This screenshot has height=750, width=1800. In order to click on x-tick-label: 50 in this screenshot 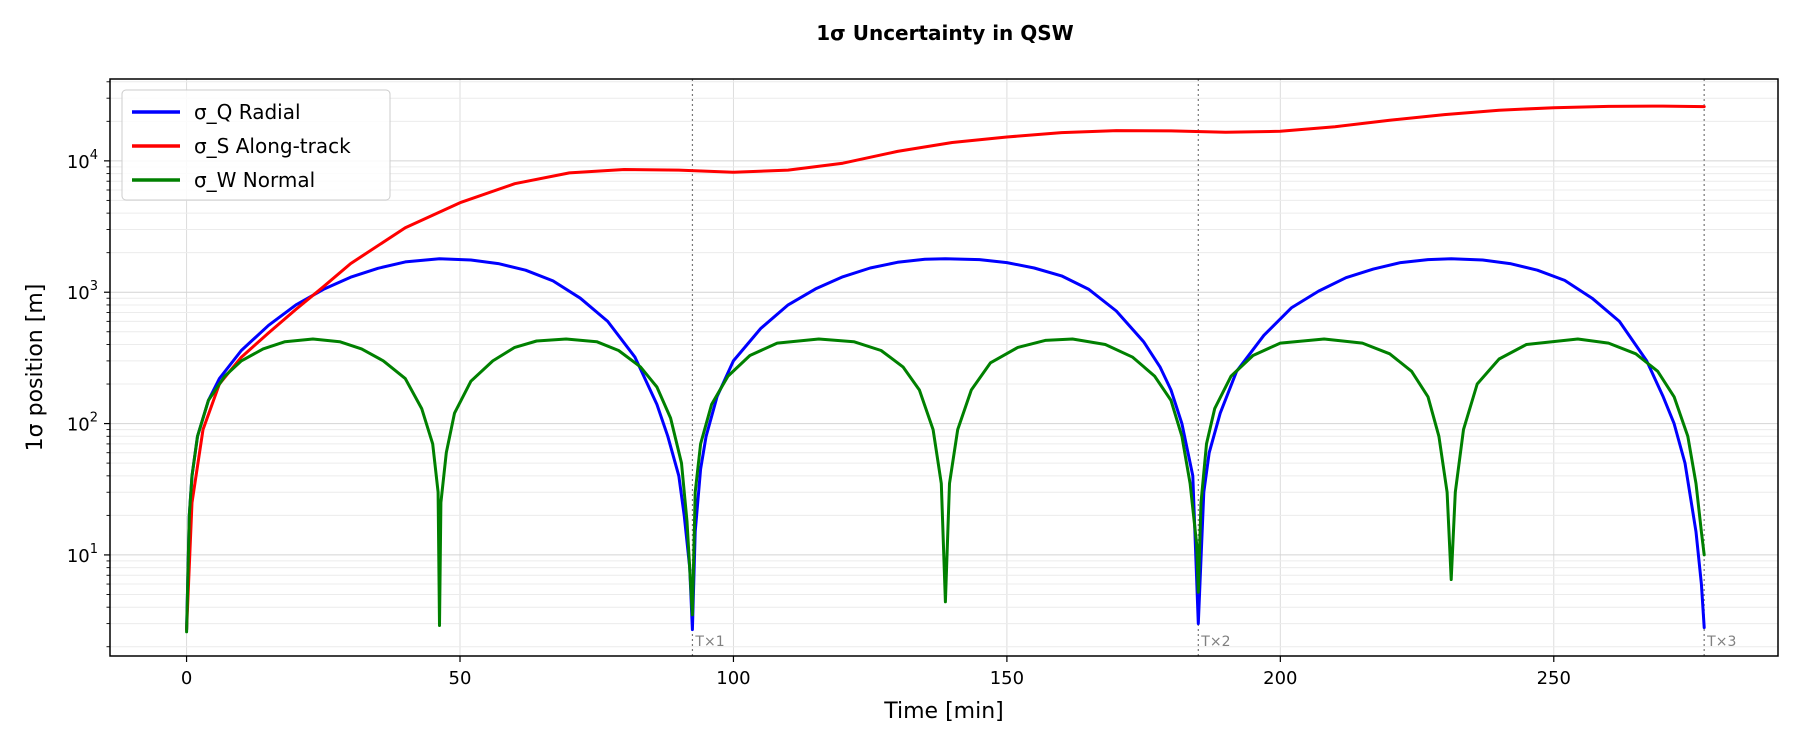, I will do `click(460, 678)`.